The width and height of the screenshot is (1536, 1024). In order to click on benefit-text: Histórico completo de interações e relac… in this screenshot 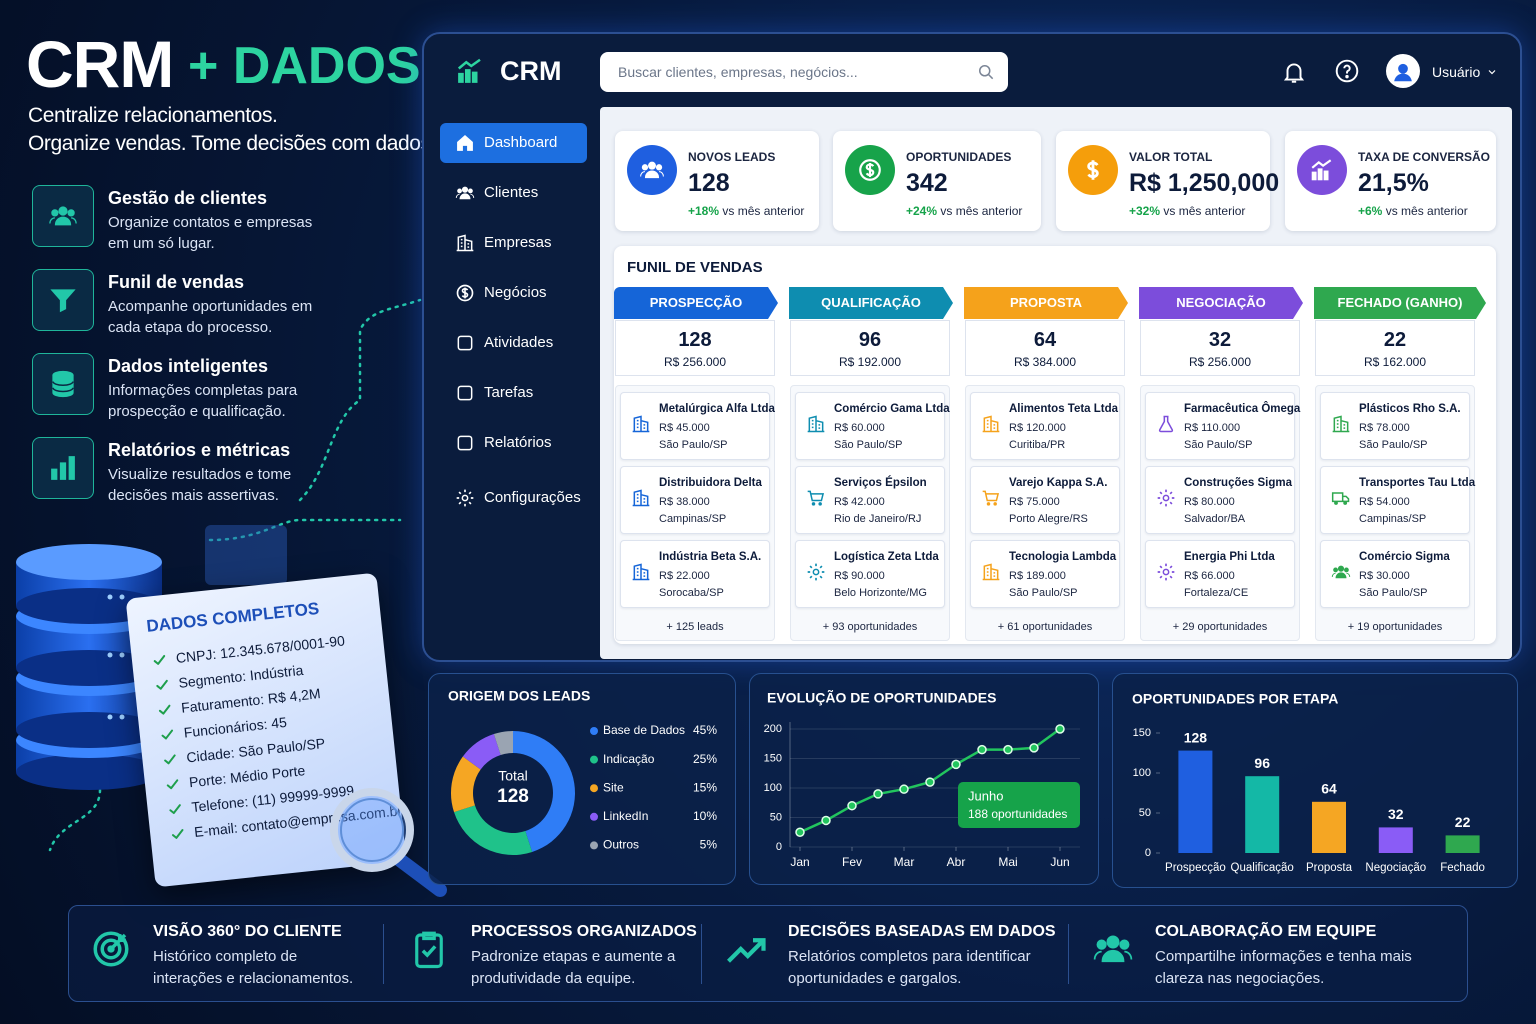, I will do `click(253, 967)`.